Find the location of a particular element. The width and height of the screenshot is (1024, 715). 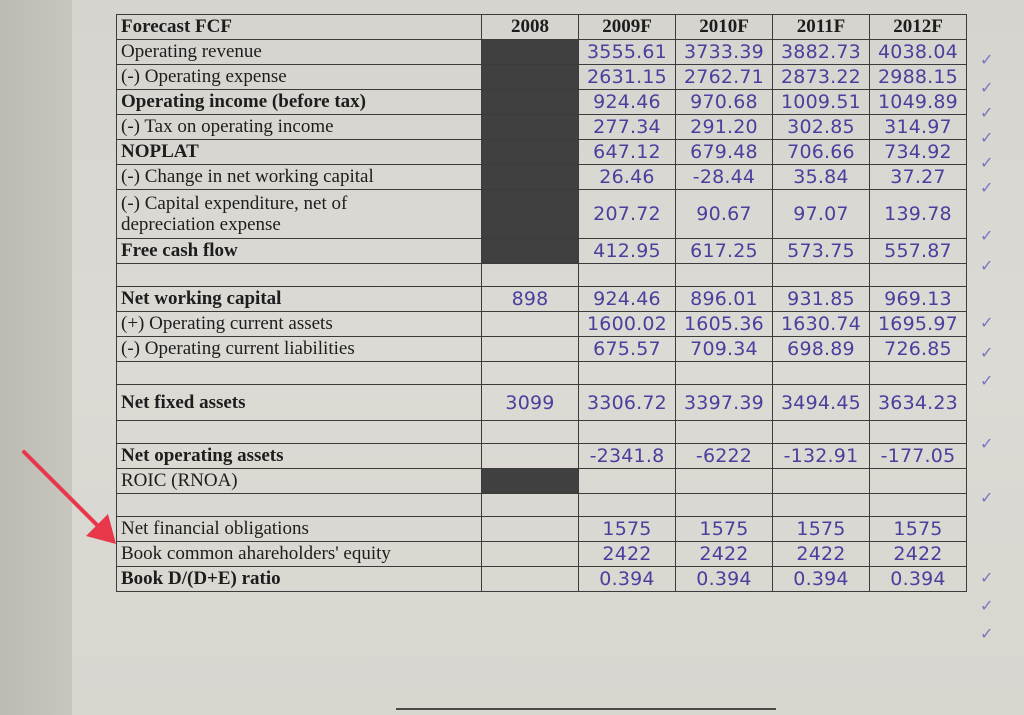

cell-value: 2762.71 is located at coordinates (724, 77).